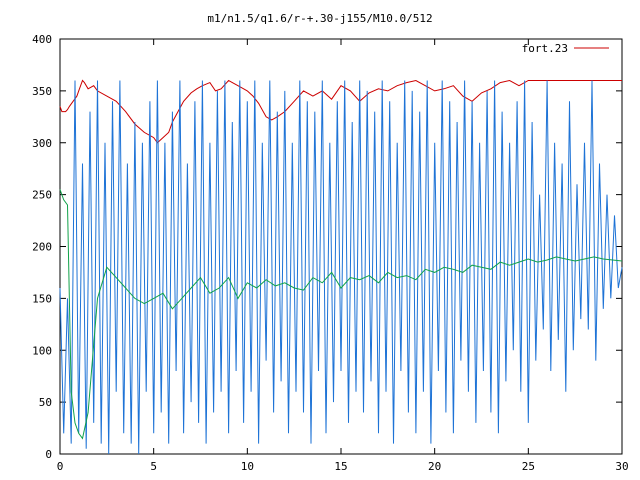 This screenshot has height=480, width=640. I want to click on legend-label-fort-23: fort.23, so click(544, 48).